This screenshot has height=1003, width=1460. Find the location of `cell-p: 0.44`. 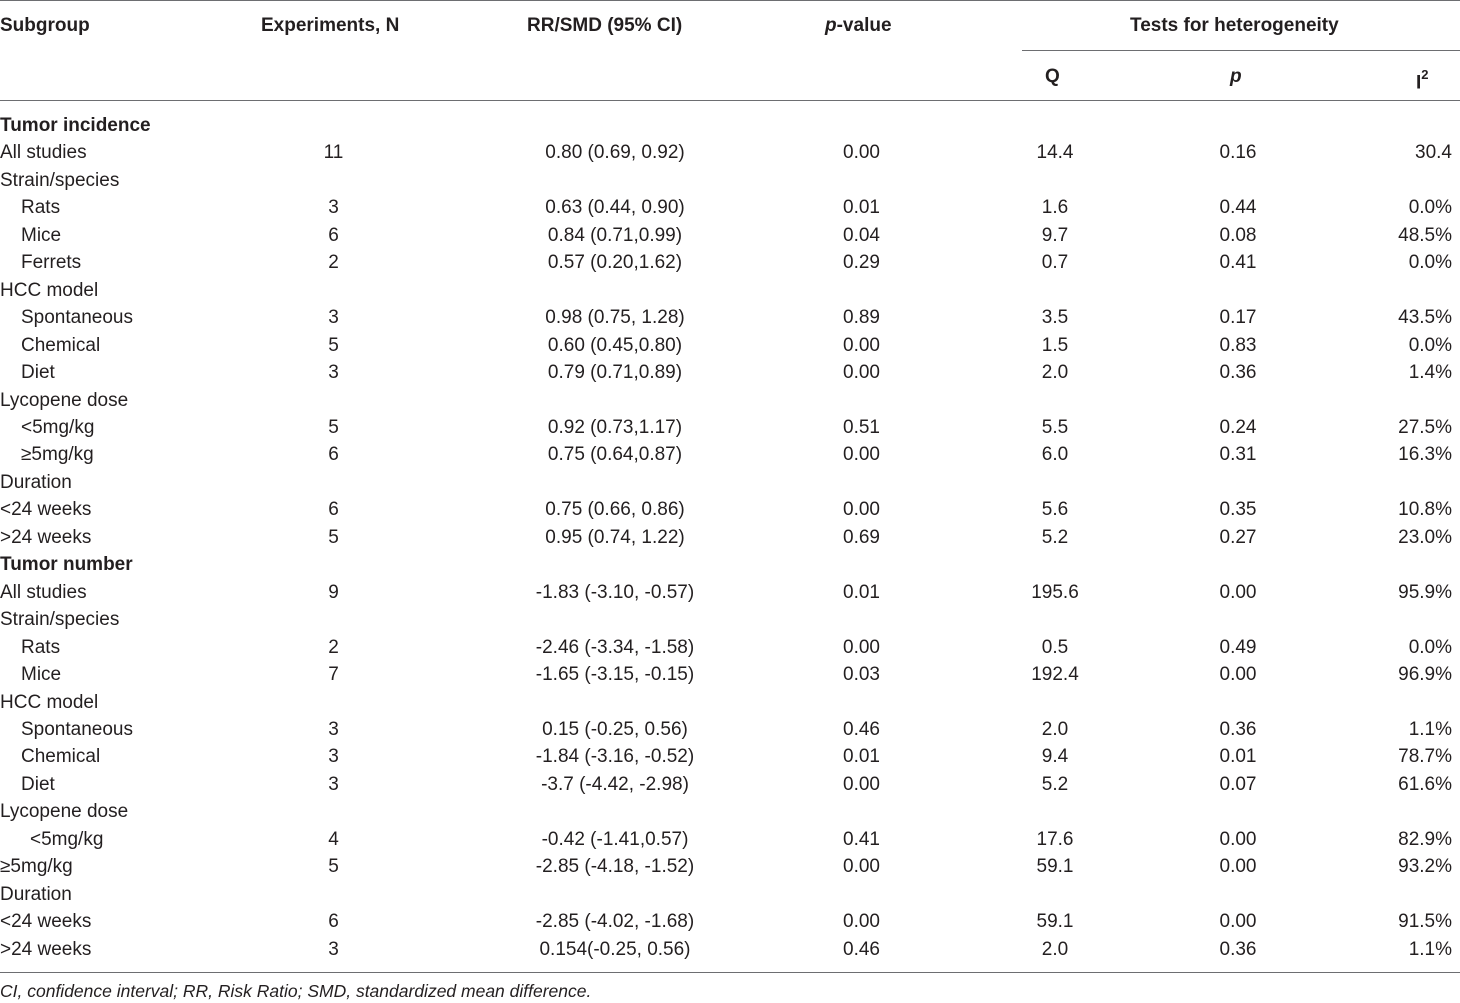

cell-p: 0.44 is located at coordinates (1238, 208).